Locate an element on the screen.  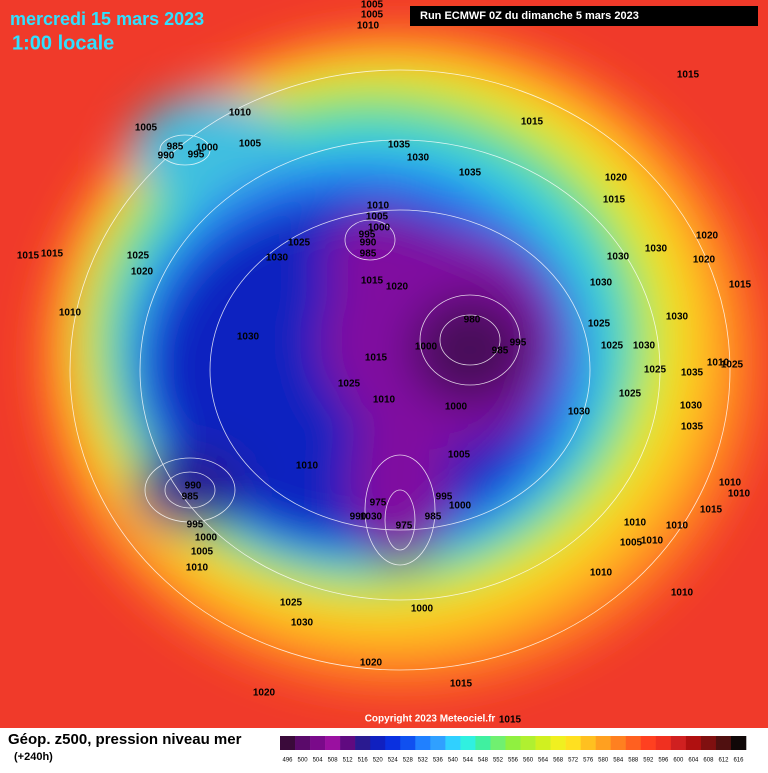
colorbar-tick-label: 548 is located at coordinates (483, 761).